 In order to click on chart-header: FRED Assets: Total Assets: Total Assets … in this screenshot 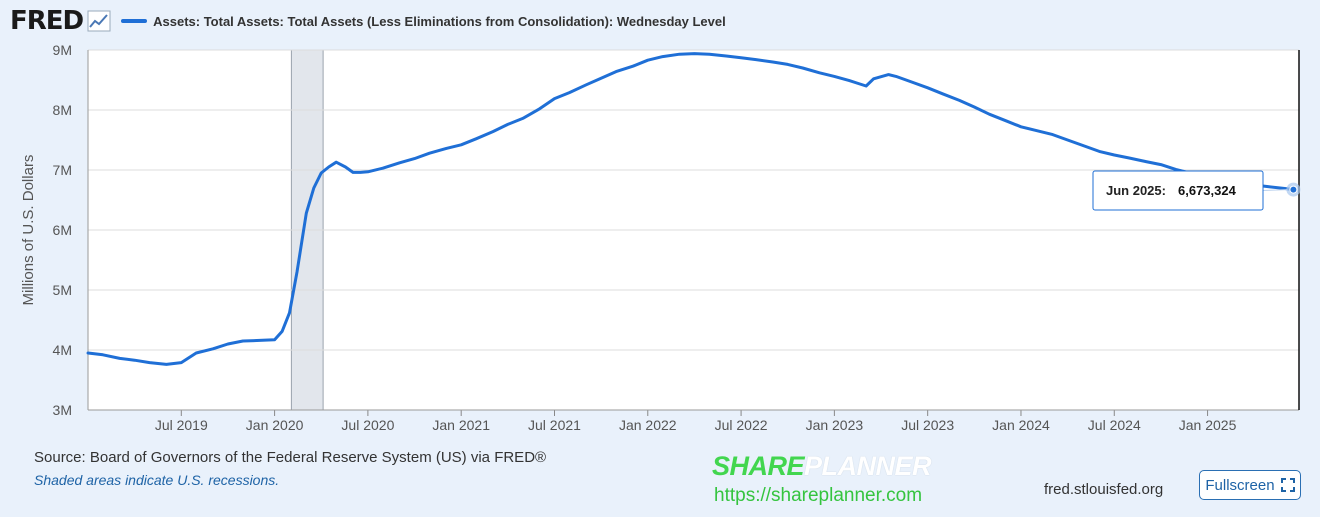, I will do `click(368, 21)`.